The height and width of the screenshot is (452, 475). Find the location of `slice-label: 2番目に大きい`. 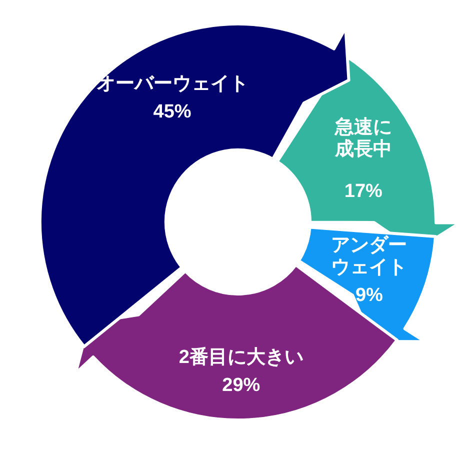

slice-label: 2番目に大きい is located at coordinates (241, 357).